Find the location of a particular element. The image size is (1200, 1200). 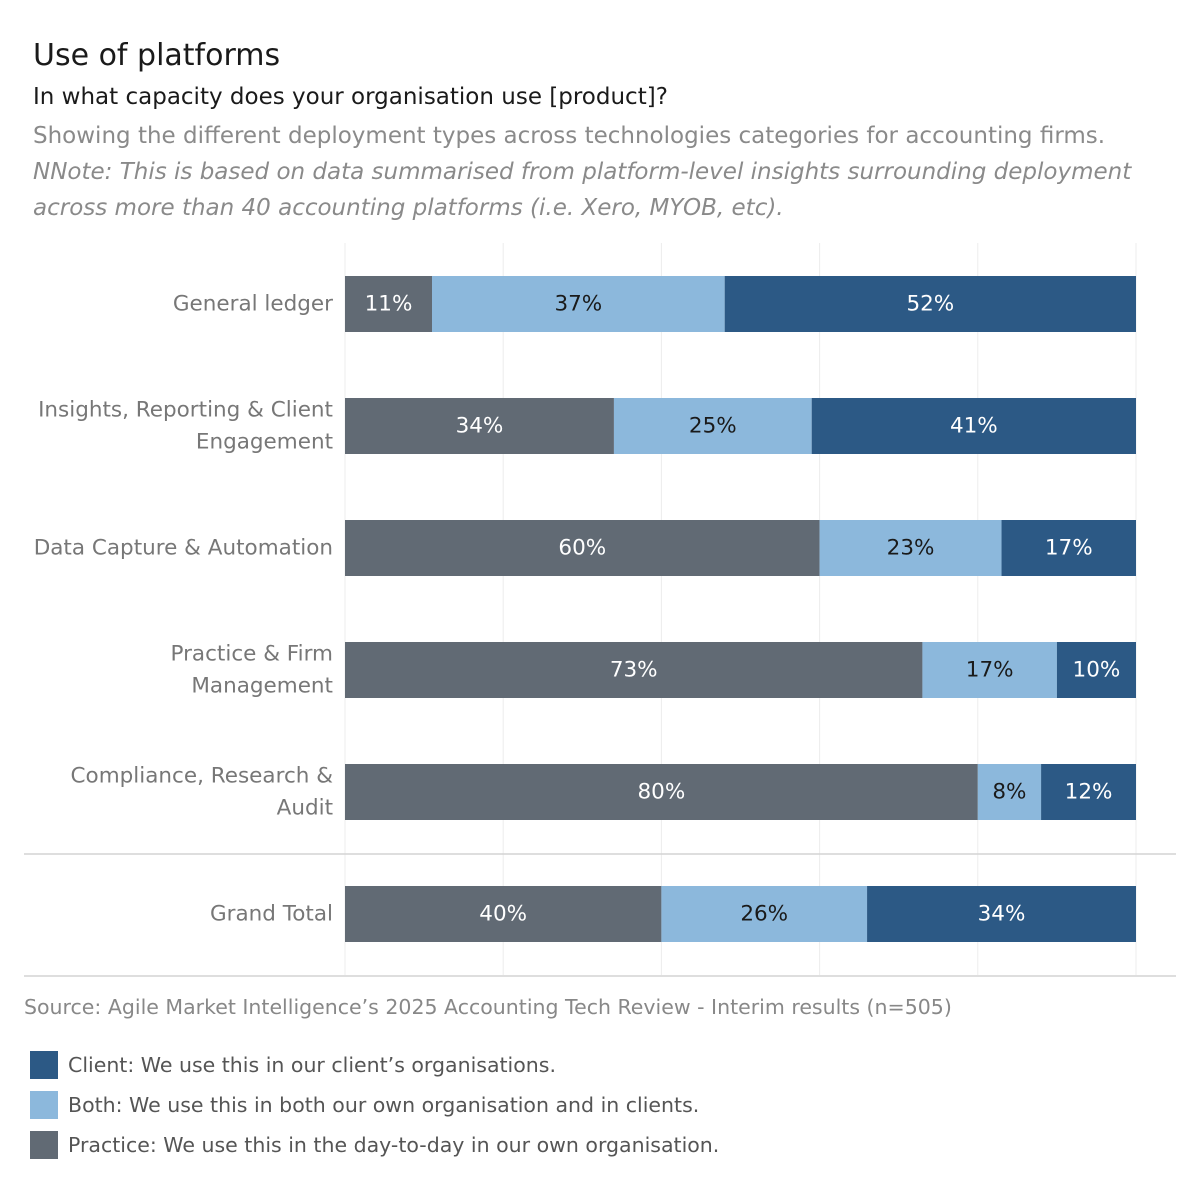

data-label: 8% is located at coordinates (1009, 792).